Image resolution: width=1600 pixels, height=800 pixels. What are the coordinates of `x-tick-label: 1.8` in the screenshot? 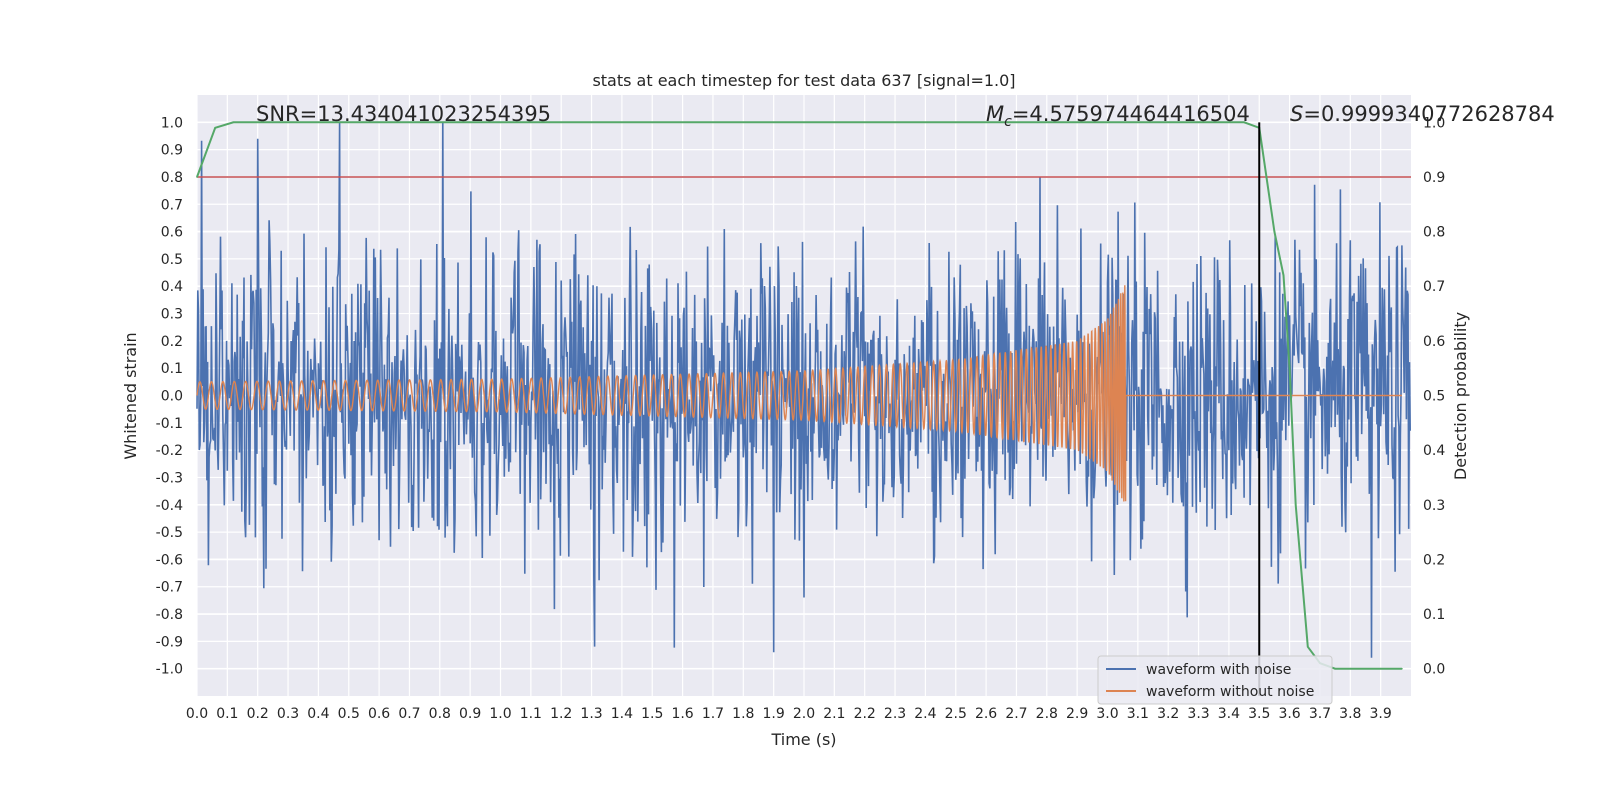 It's located at (743, 714).